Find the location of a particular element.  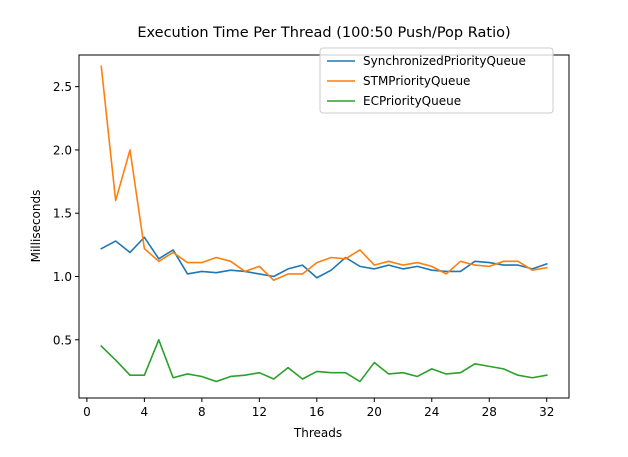

x-tick-label: 32 is located at coordinates (546, 412).